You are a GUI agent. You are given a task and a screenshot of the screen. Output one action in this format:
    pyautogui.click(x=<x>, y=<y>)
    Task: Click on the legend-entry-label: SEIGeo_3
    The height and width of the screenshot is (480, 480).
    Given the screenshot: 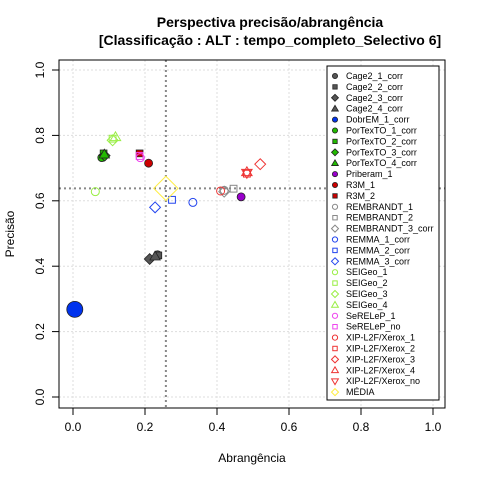 What is the action you would take?
    pyautogui.click(x=367, y=294)
    